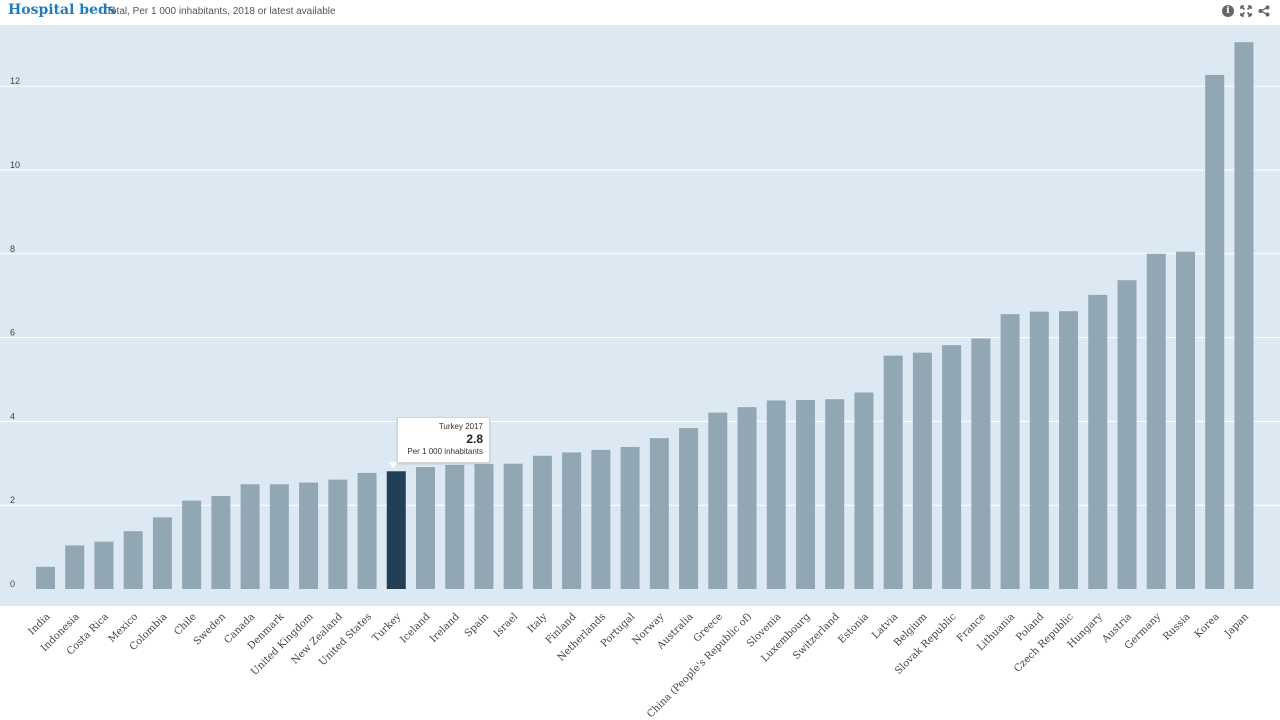 The width and height of the screenshot is (1280, 720). I want to click on bar-italy, so click(542, 522).